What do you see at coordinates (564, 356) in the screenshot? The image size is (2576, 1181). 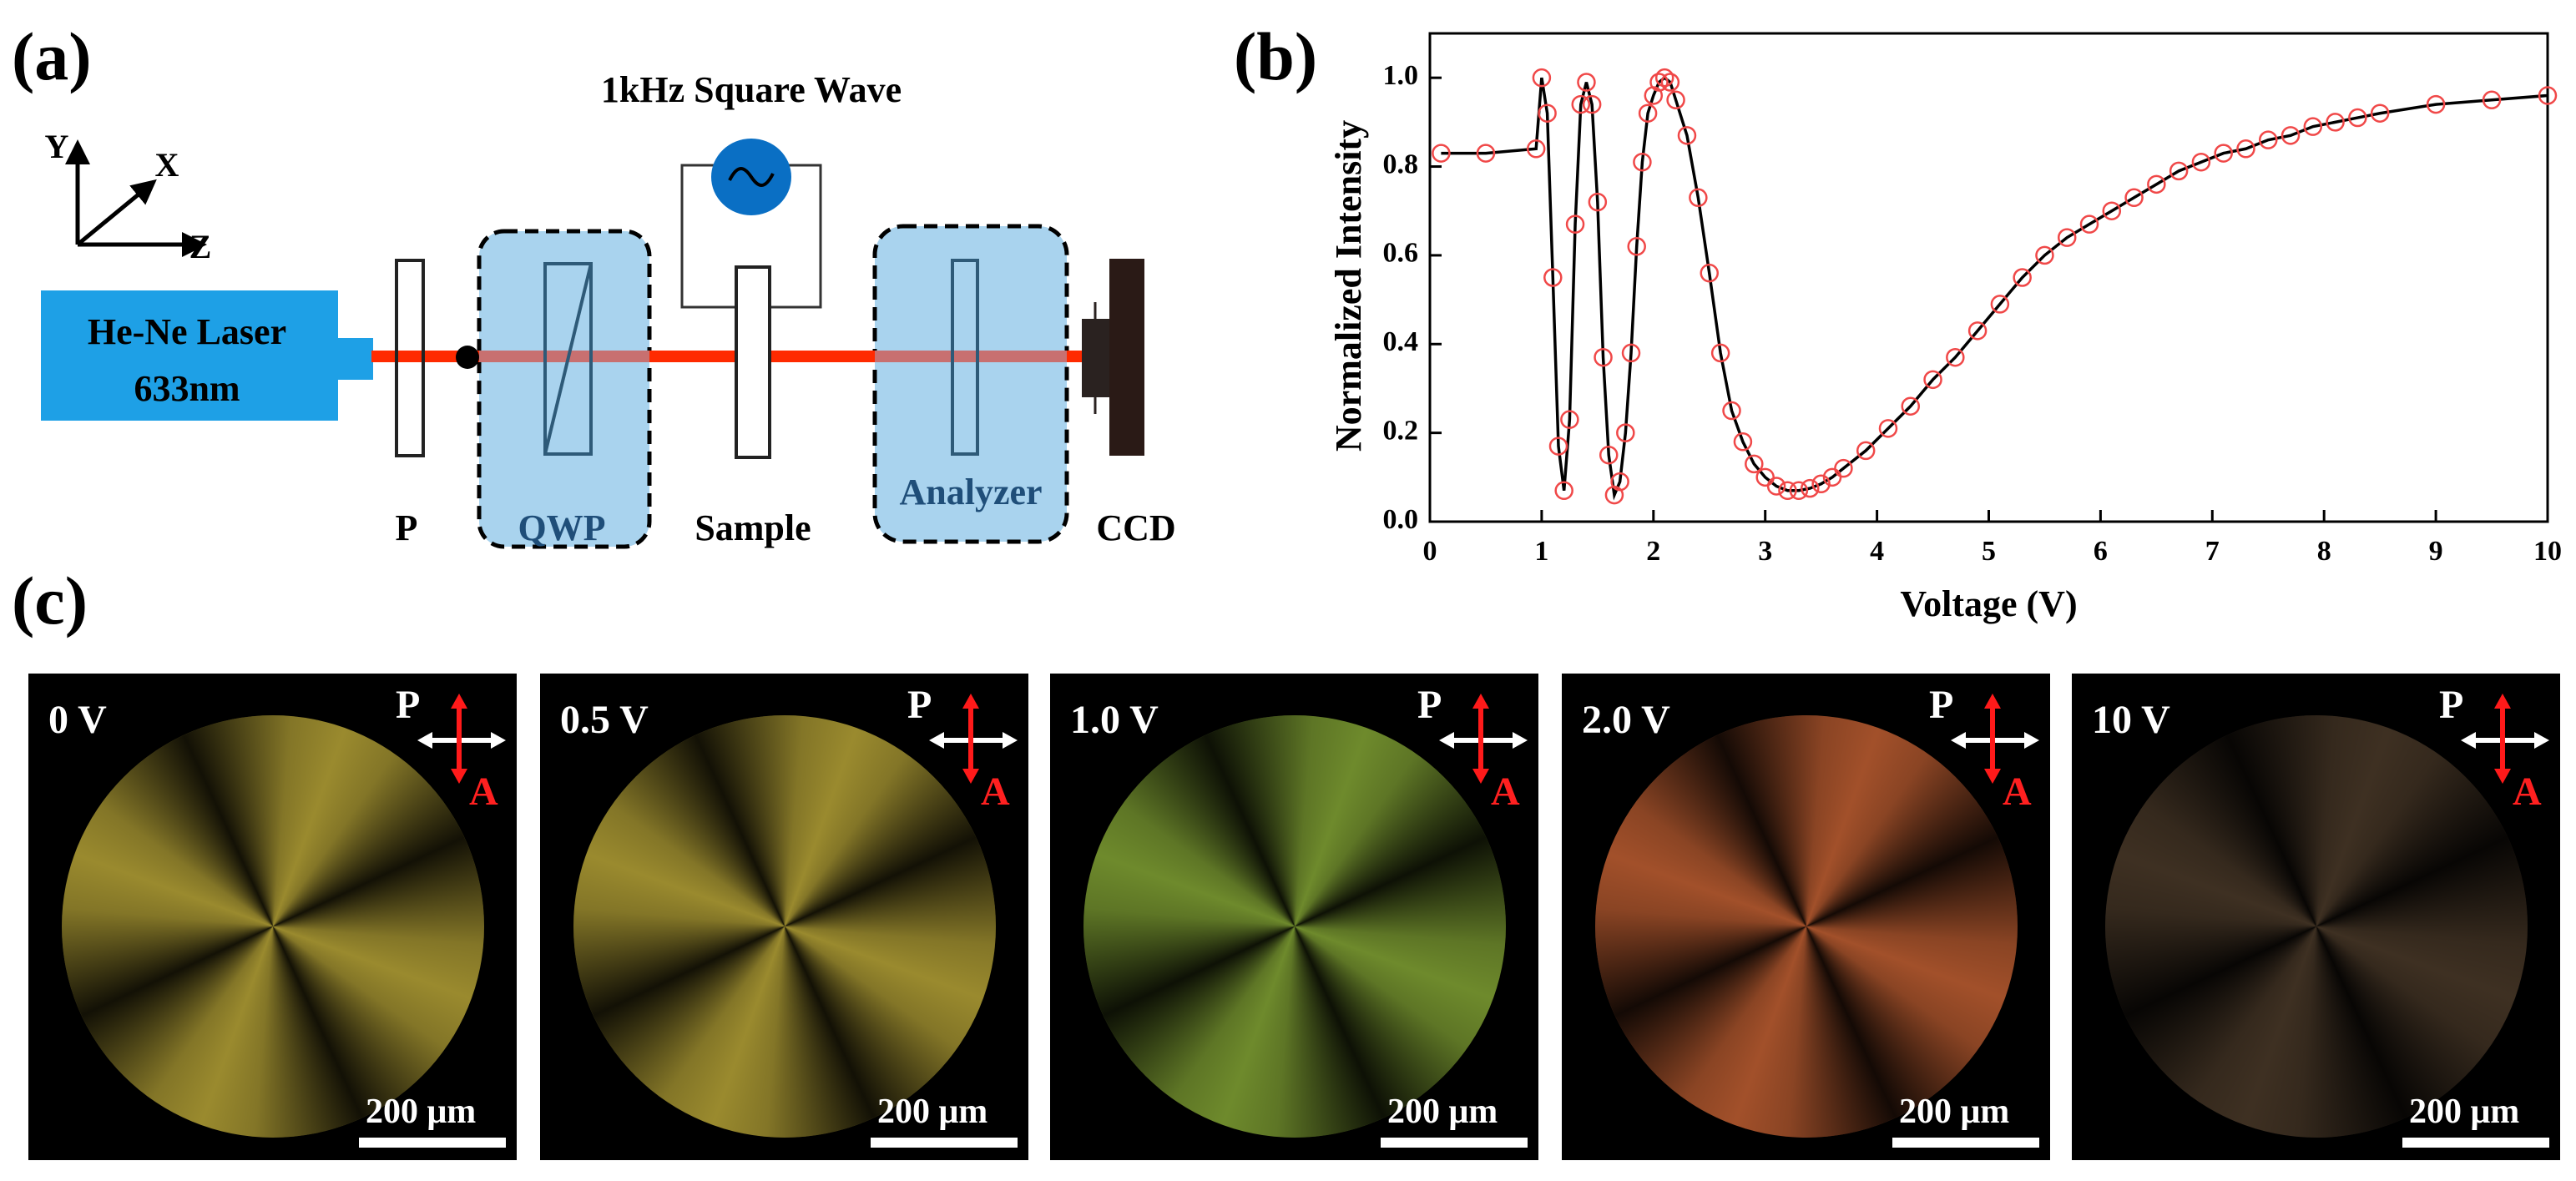 I see `beam-in-qwp` at bounding box center [564, 356].